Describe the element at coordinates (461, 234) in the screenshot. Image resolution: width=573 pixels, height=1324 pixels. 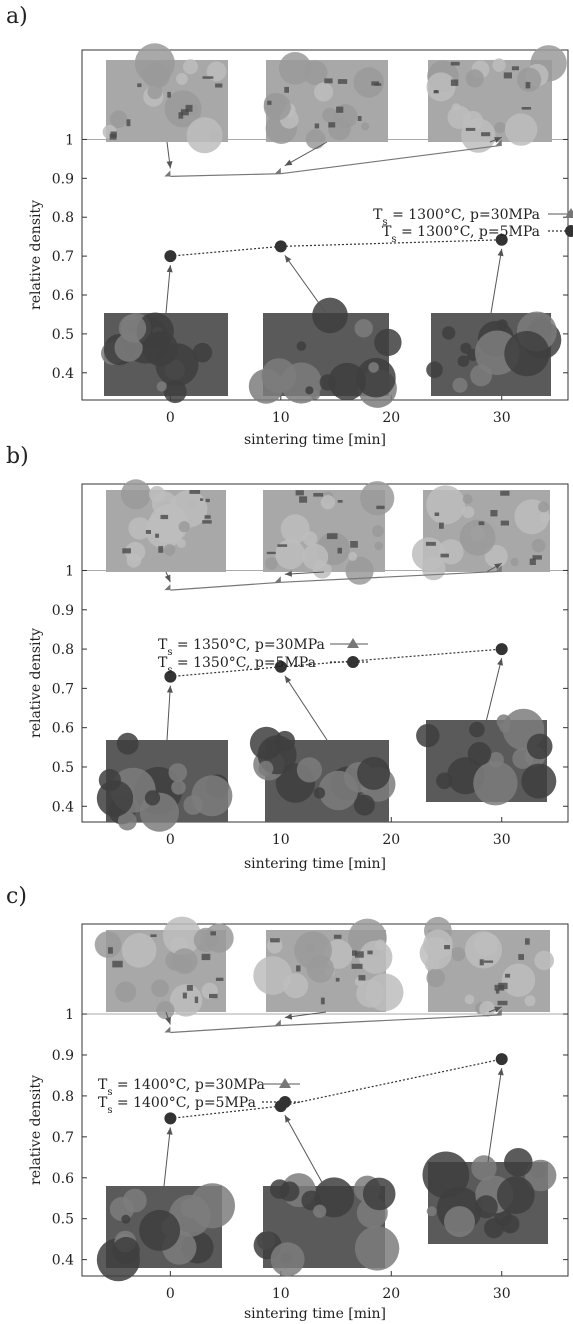
I see `legend-label: Ts = 1300°C, p=5MPa` at that location.